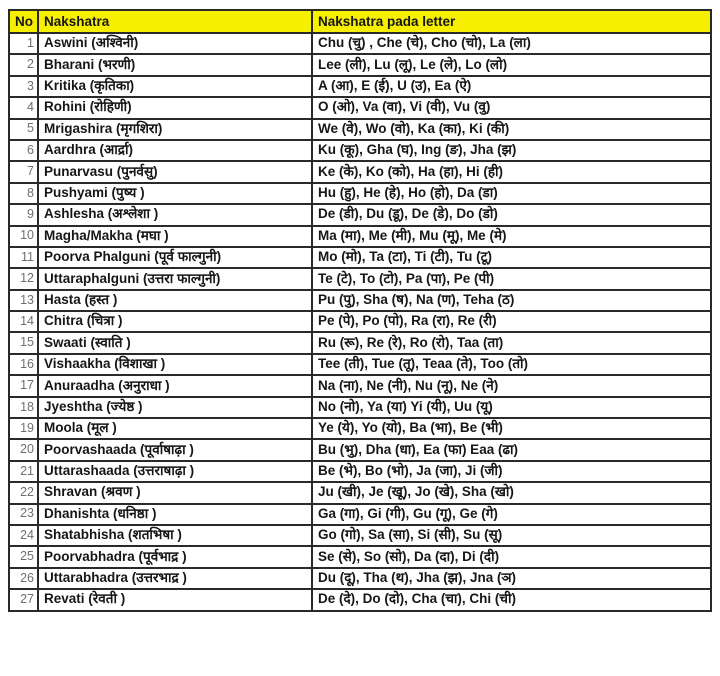 This screenshot has height=676, width=720. What do you see at coordinates (23, 429) in the screenshot?
I see `row-number: 19` at bounding box center [23, 429].